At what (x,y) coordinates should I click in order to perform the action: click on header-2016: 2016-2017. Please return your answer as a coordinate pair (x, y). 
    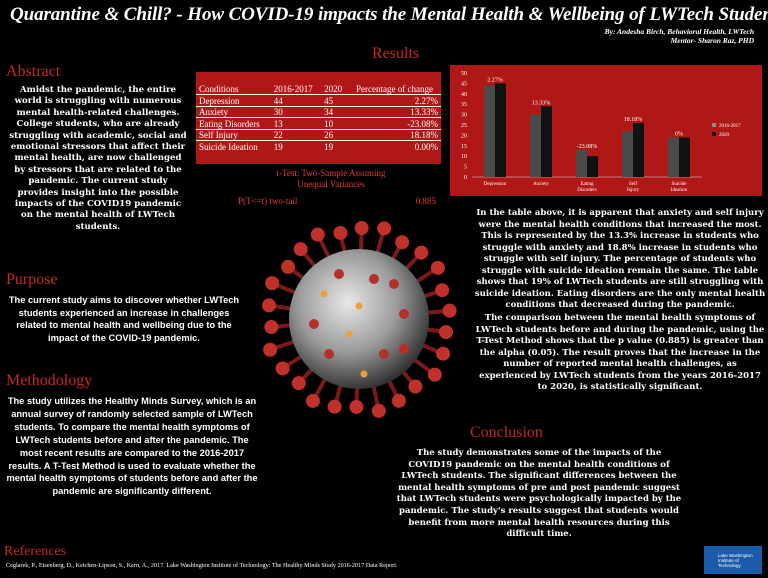
    Looking at the image, I should click on (293, 89).